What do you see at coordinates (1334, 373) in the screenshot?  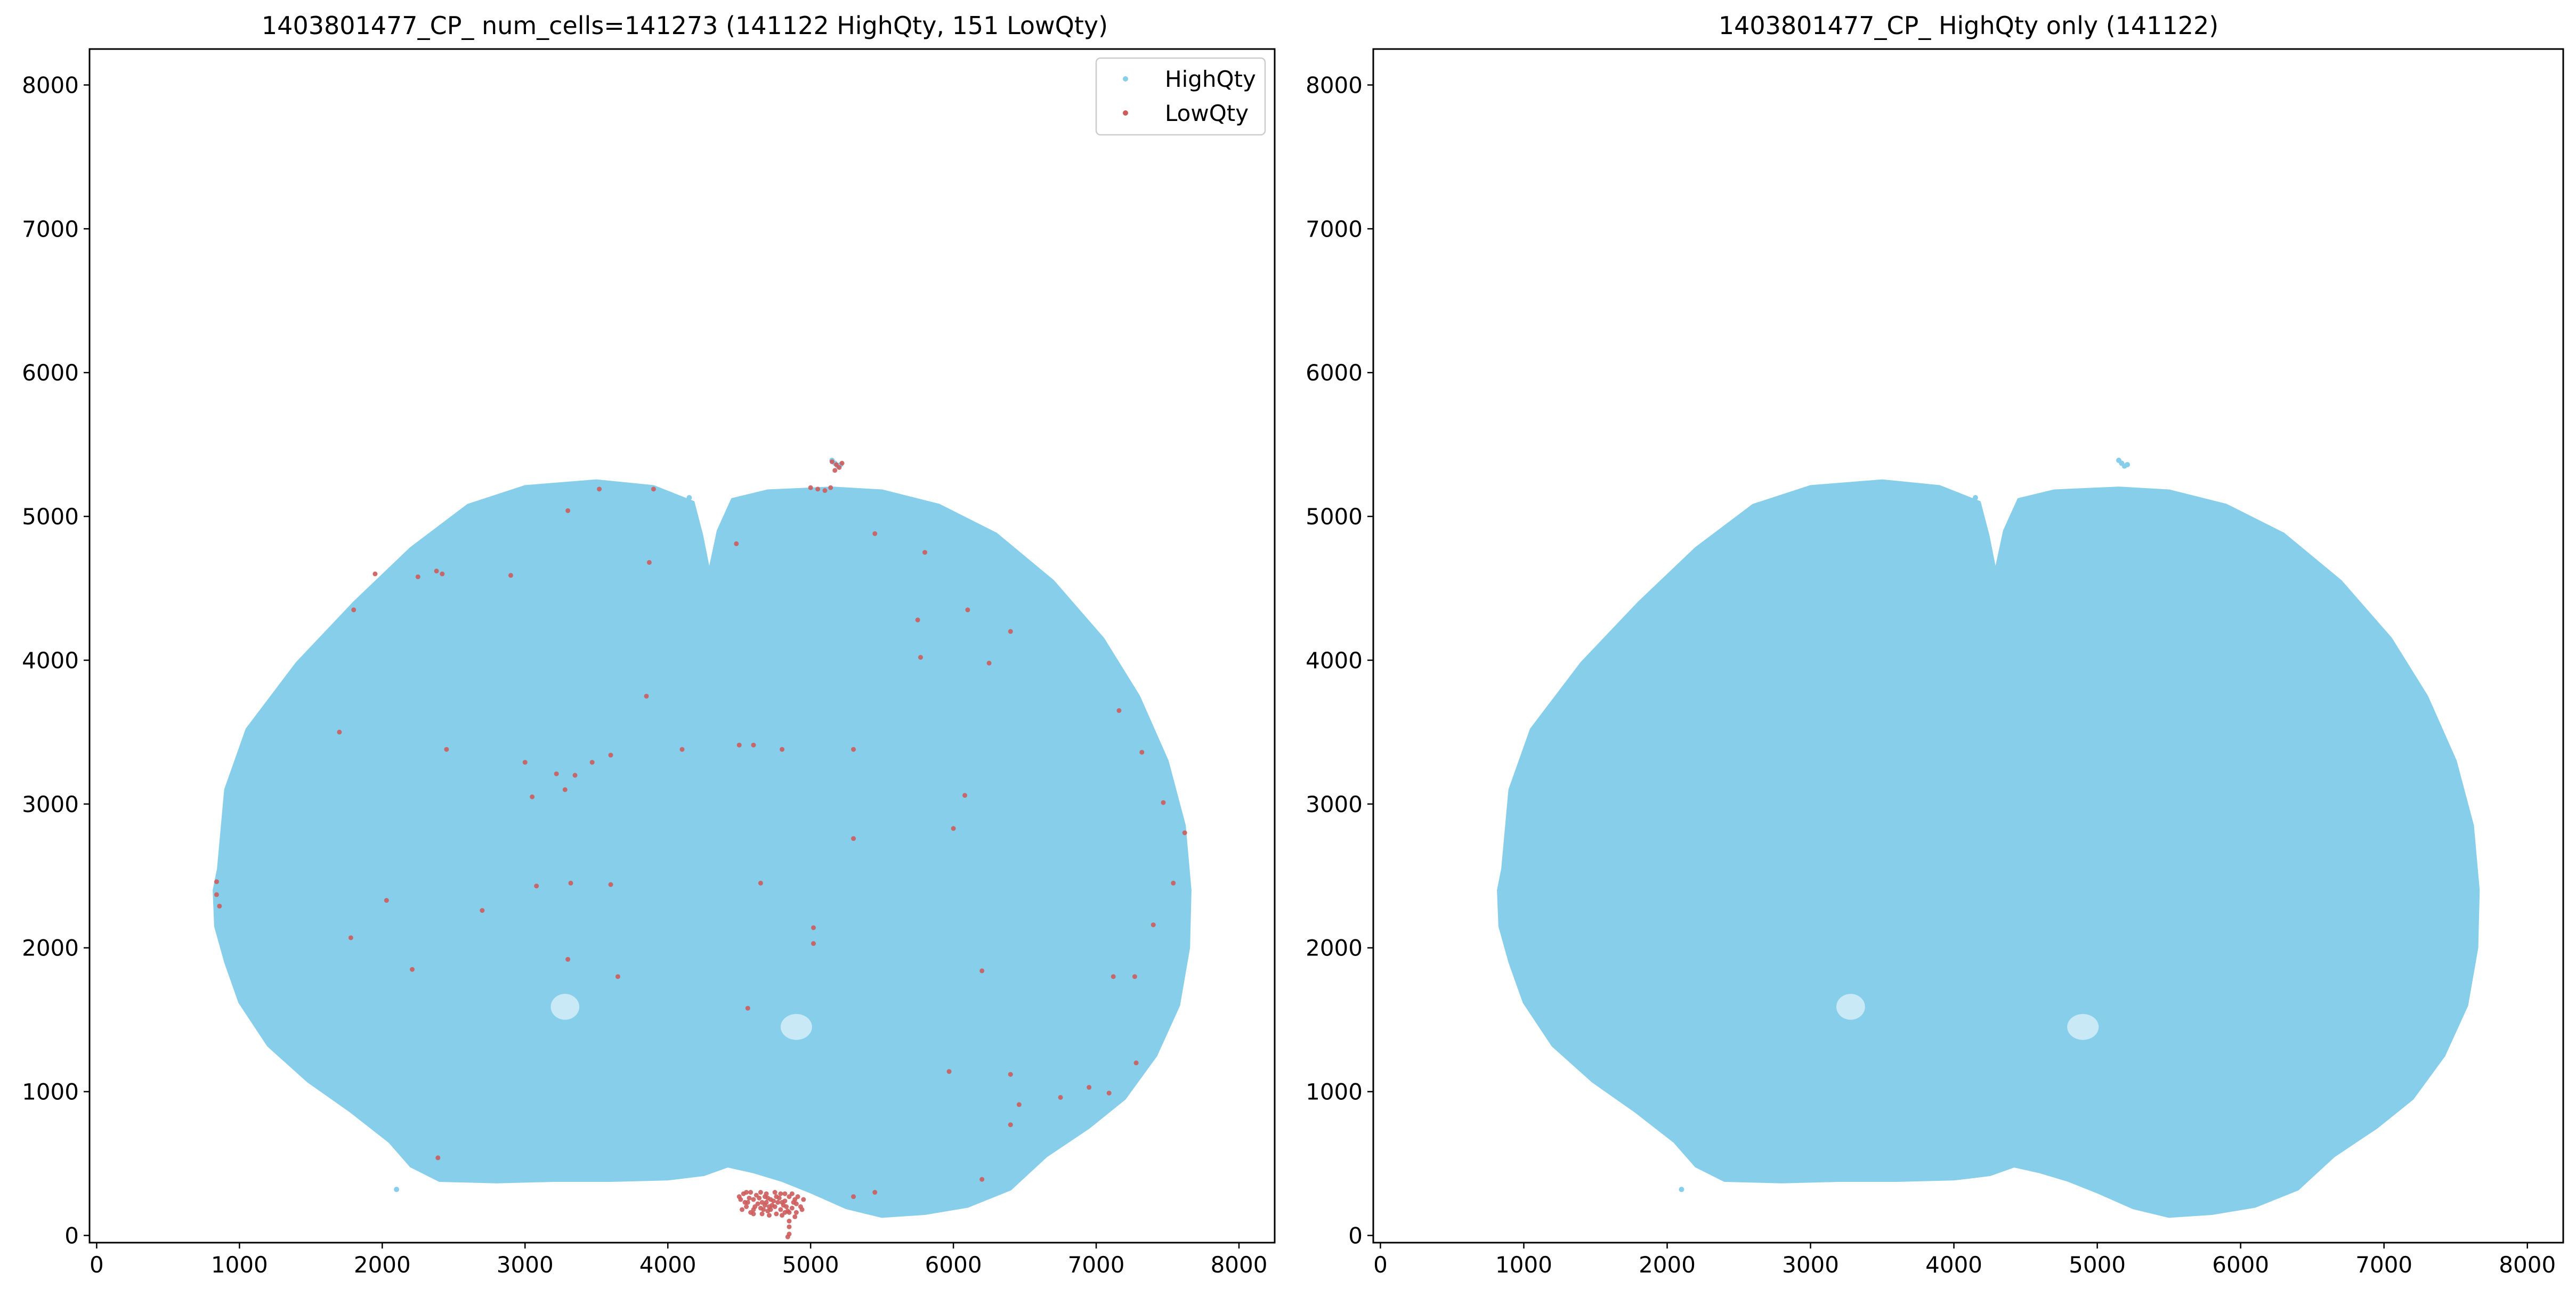 I see `y-tick-label: 6000` at bounding box center [1334, 373].